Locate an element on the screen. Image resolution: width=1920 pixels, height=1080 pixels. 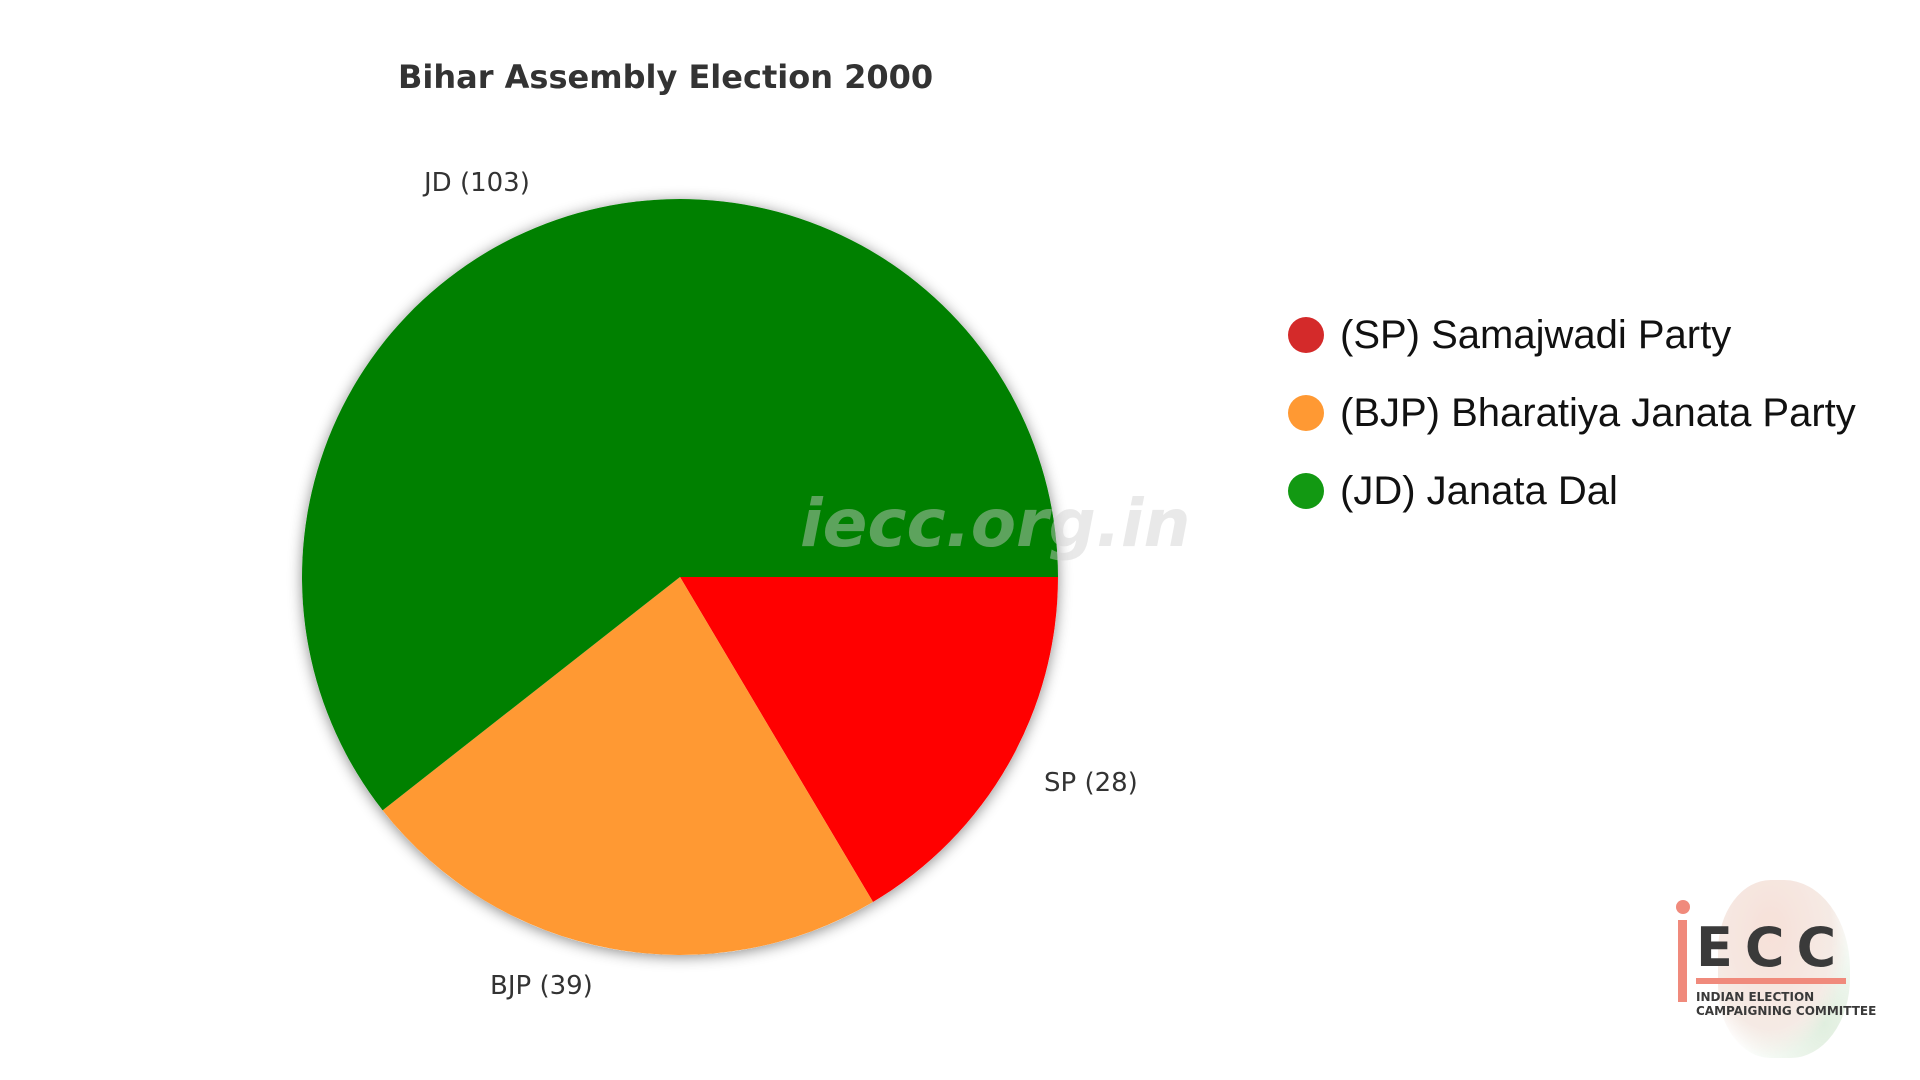
pie-slice-sp is located at coordinates (869, 739).